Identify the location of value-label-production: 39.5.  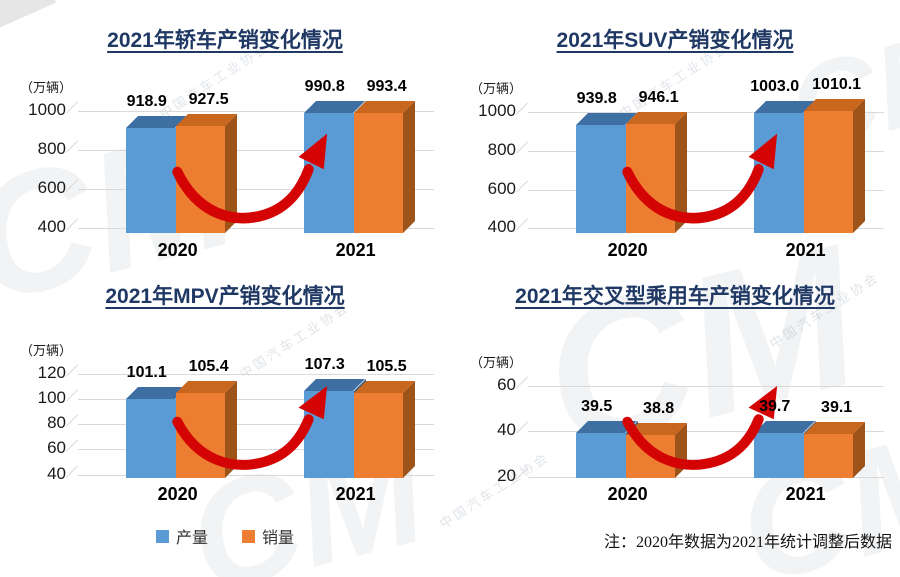
(597, 407).